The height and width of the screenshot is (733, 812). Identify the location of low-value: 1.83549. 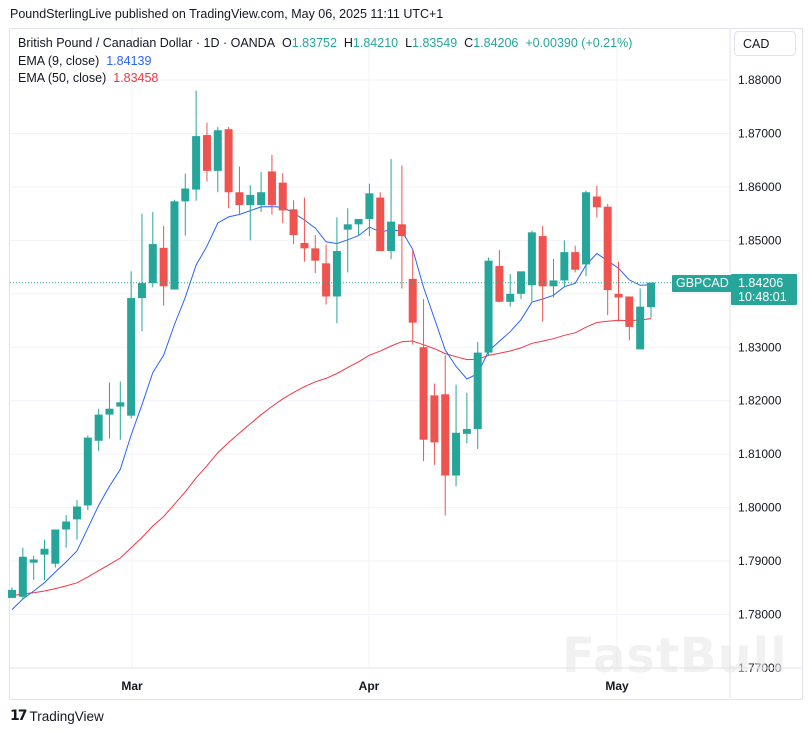
(435, 43).